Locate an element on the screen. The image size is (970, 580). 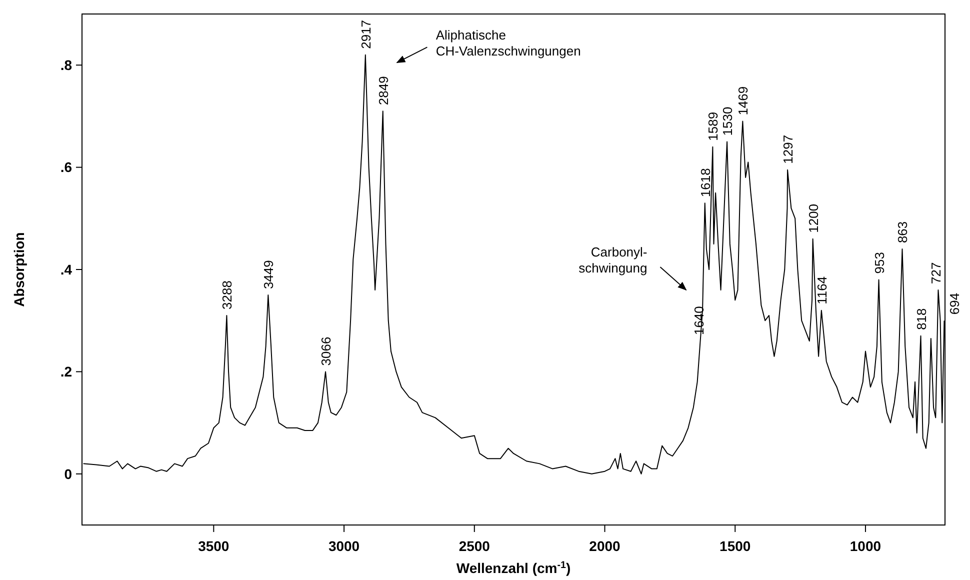
y-tick-label: .4 is located at coordinates (66, 269).